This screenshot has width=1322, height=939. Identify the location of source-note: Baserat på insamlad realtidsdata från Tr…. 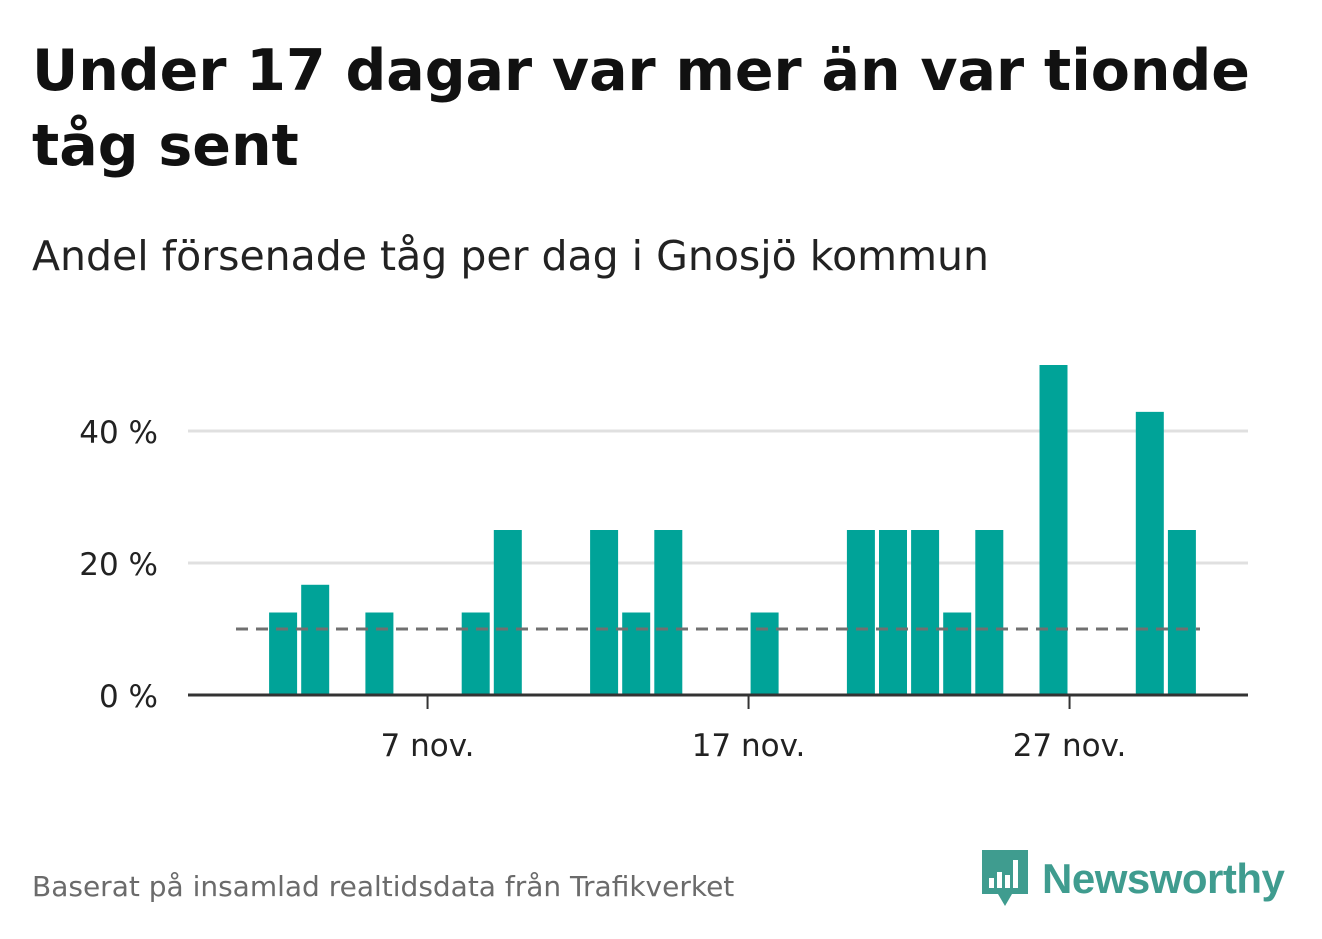
(383, 886).